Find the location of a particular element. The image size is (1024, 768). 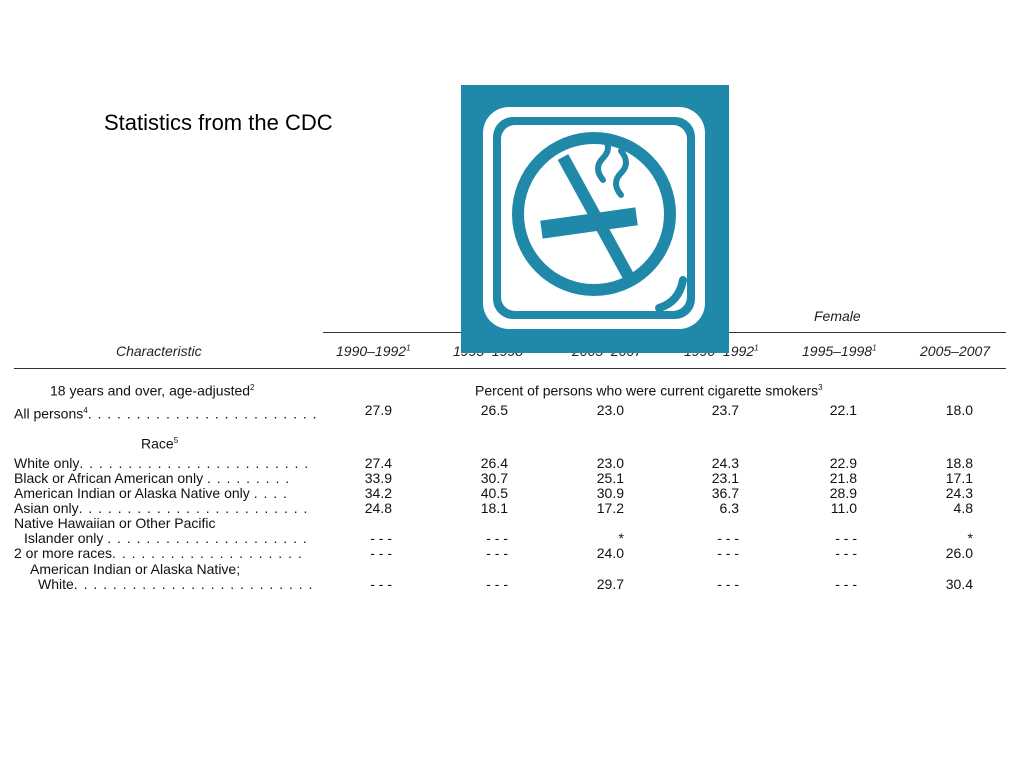

table-cell: 18.1 is located at coordinates (494, 508).